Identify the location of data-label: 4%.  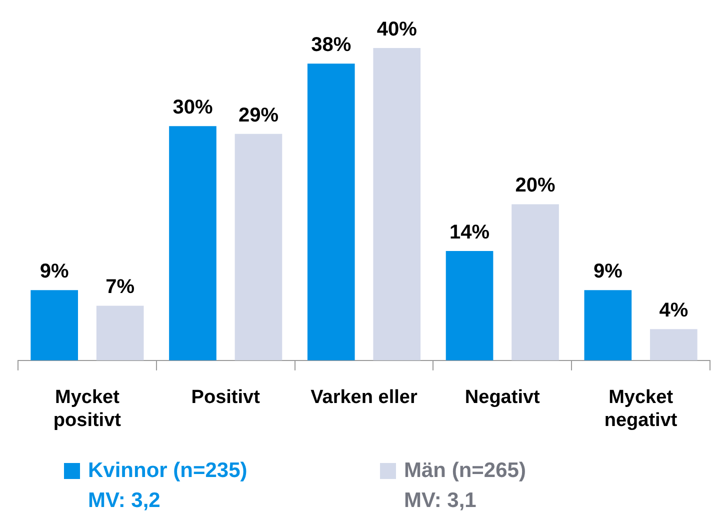
(673, 311).